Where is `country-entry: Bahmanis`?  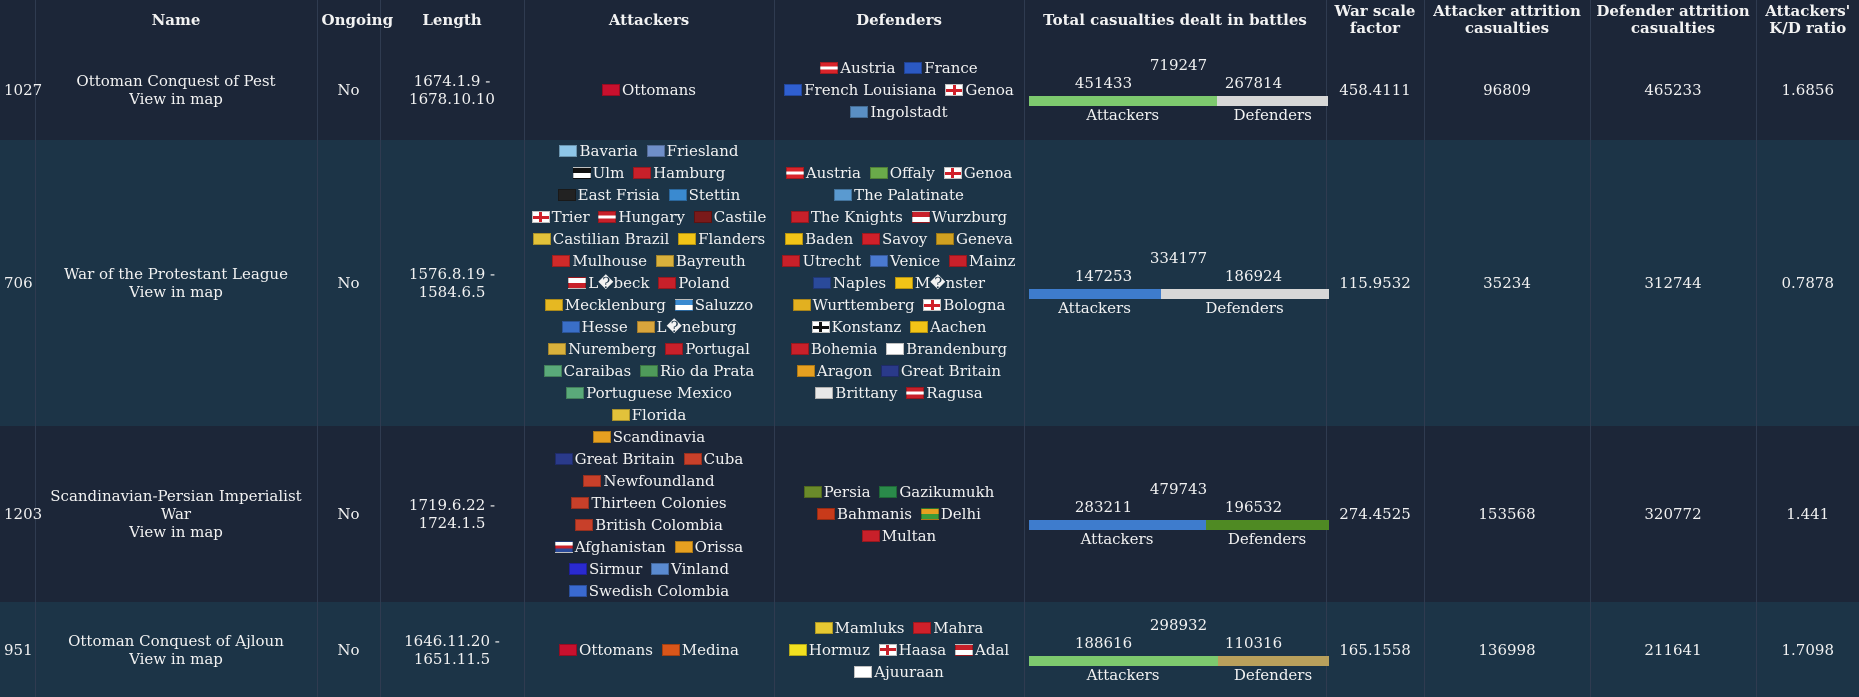
country-entry: Bahmanis is located at coordinates (864, 514).